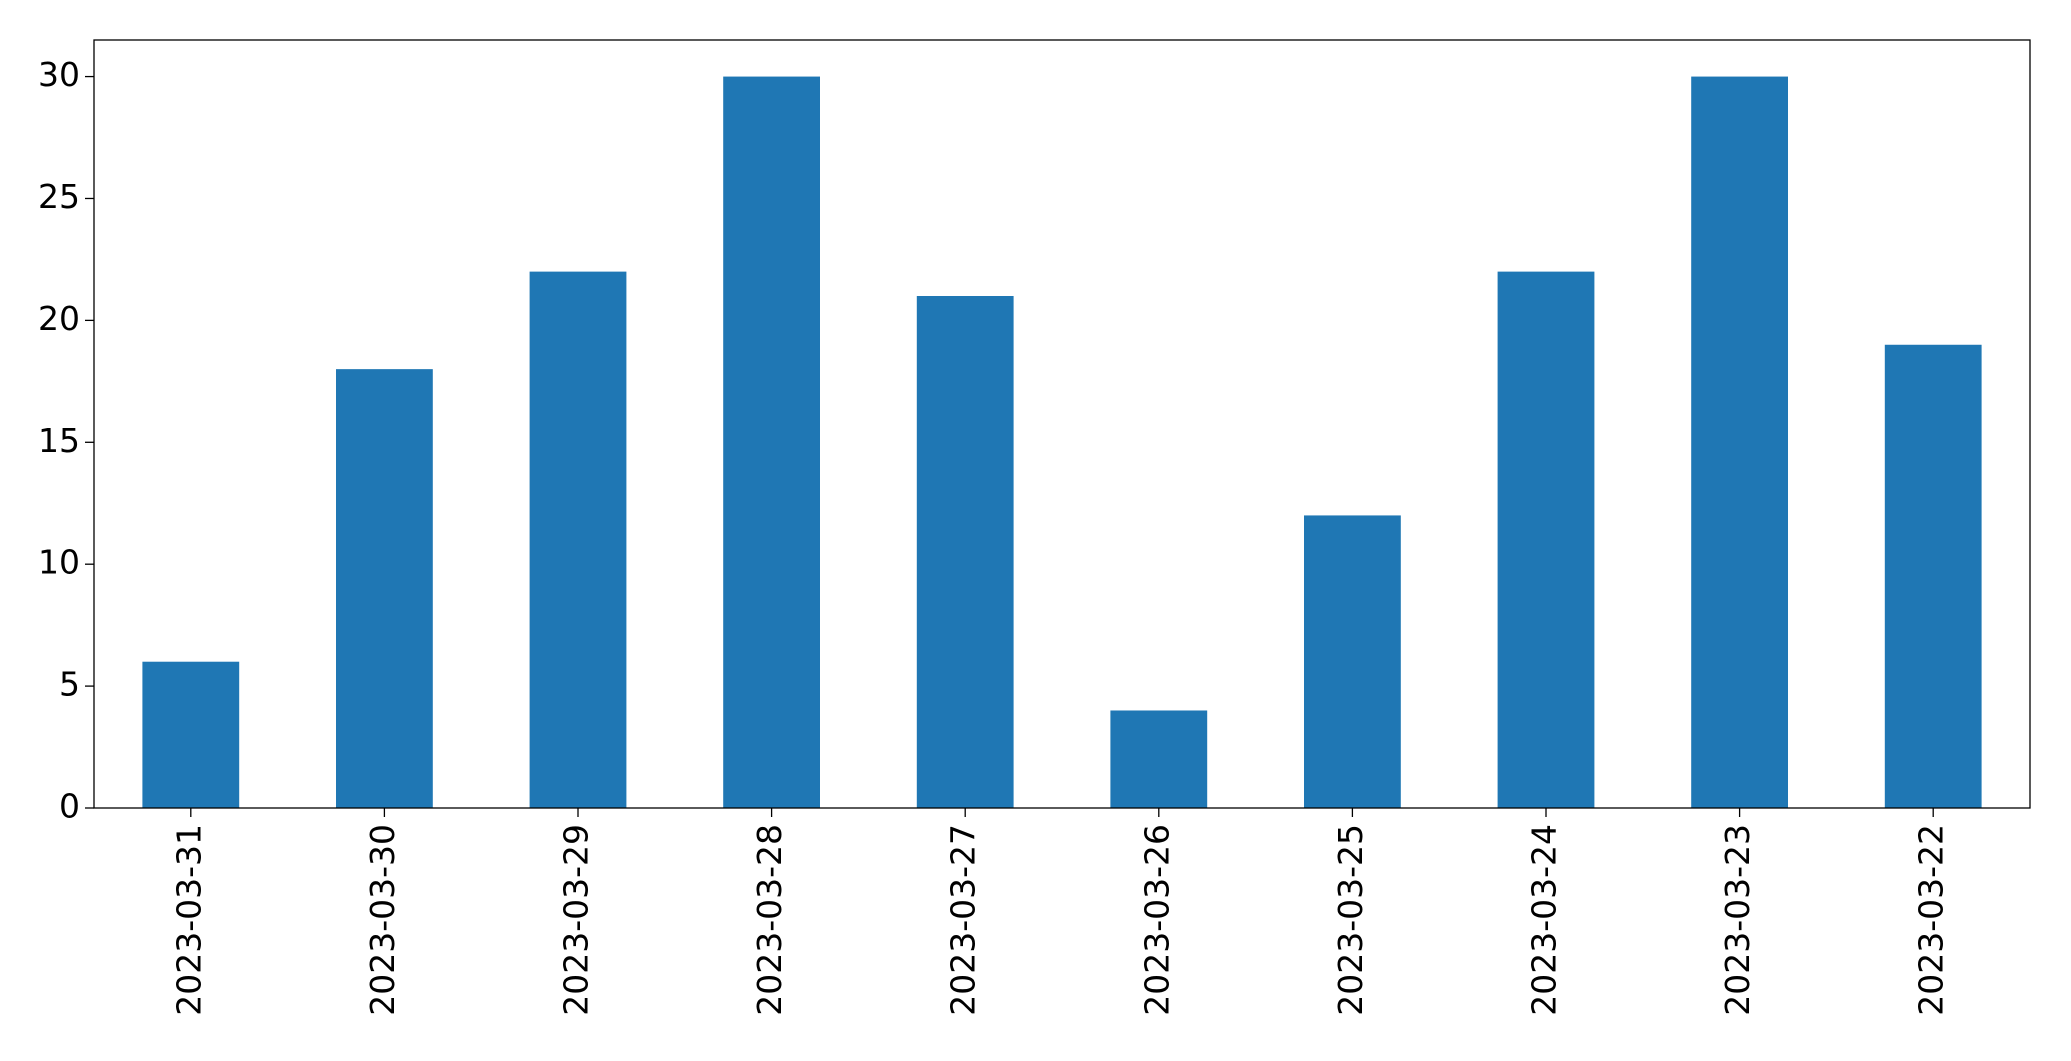 The image size is (2071, 1061). I want to click on x-tick-label: 2023-03-29, so click(576, 920).